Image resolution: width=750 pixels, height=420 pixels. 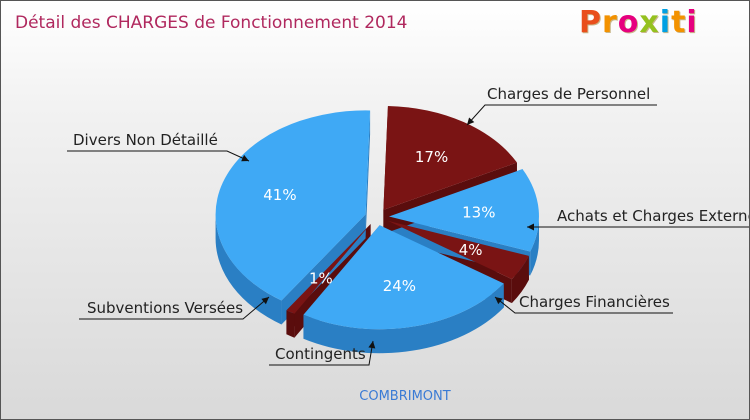 What do you see at coordinates (590, 22) in the screenshot?
I see `logo-letter: P` at bounding box center [590, 22].